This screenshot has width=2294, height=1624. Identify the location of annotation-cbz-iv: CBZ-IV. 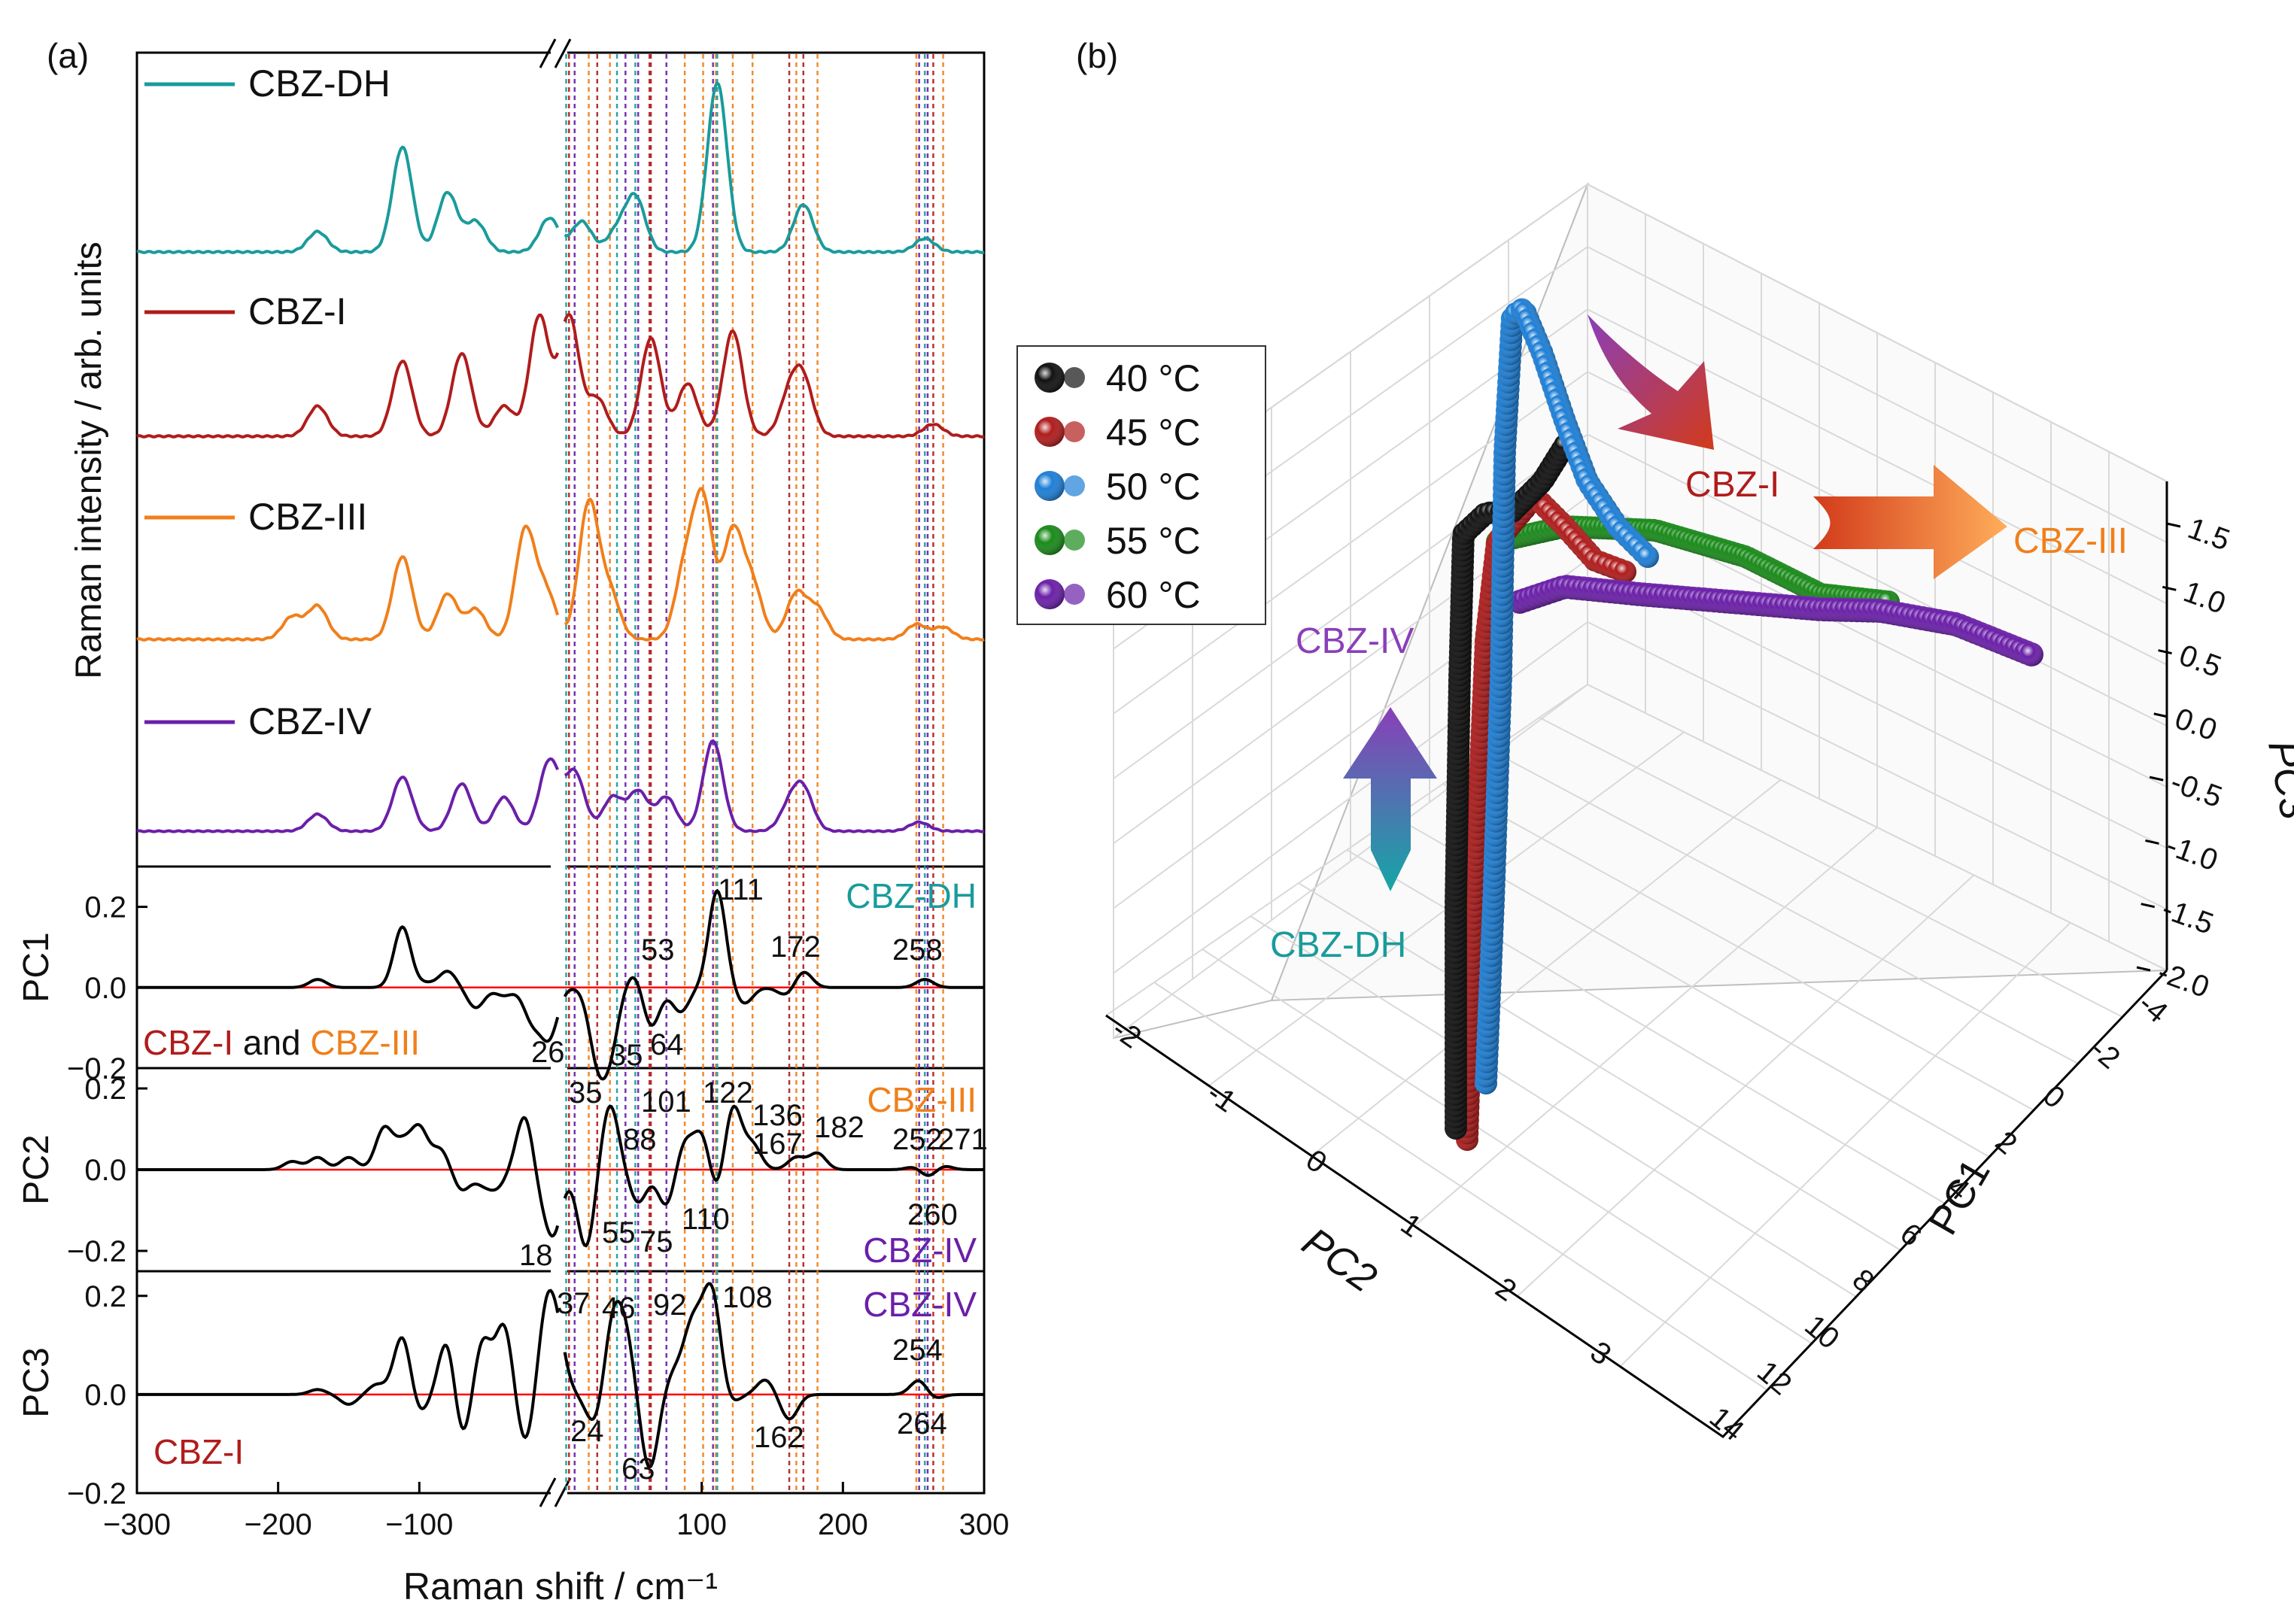
(1355, 641).